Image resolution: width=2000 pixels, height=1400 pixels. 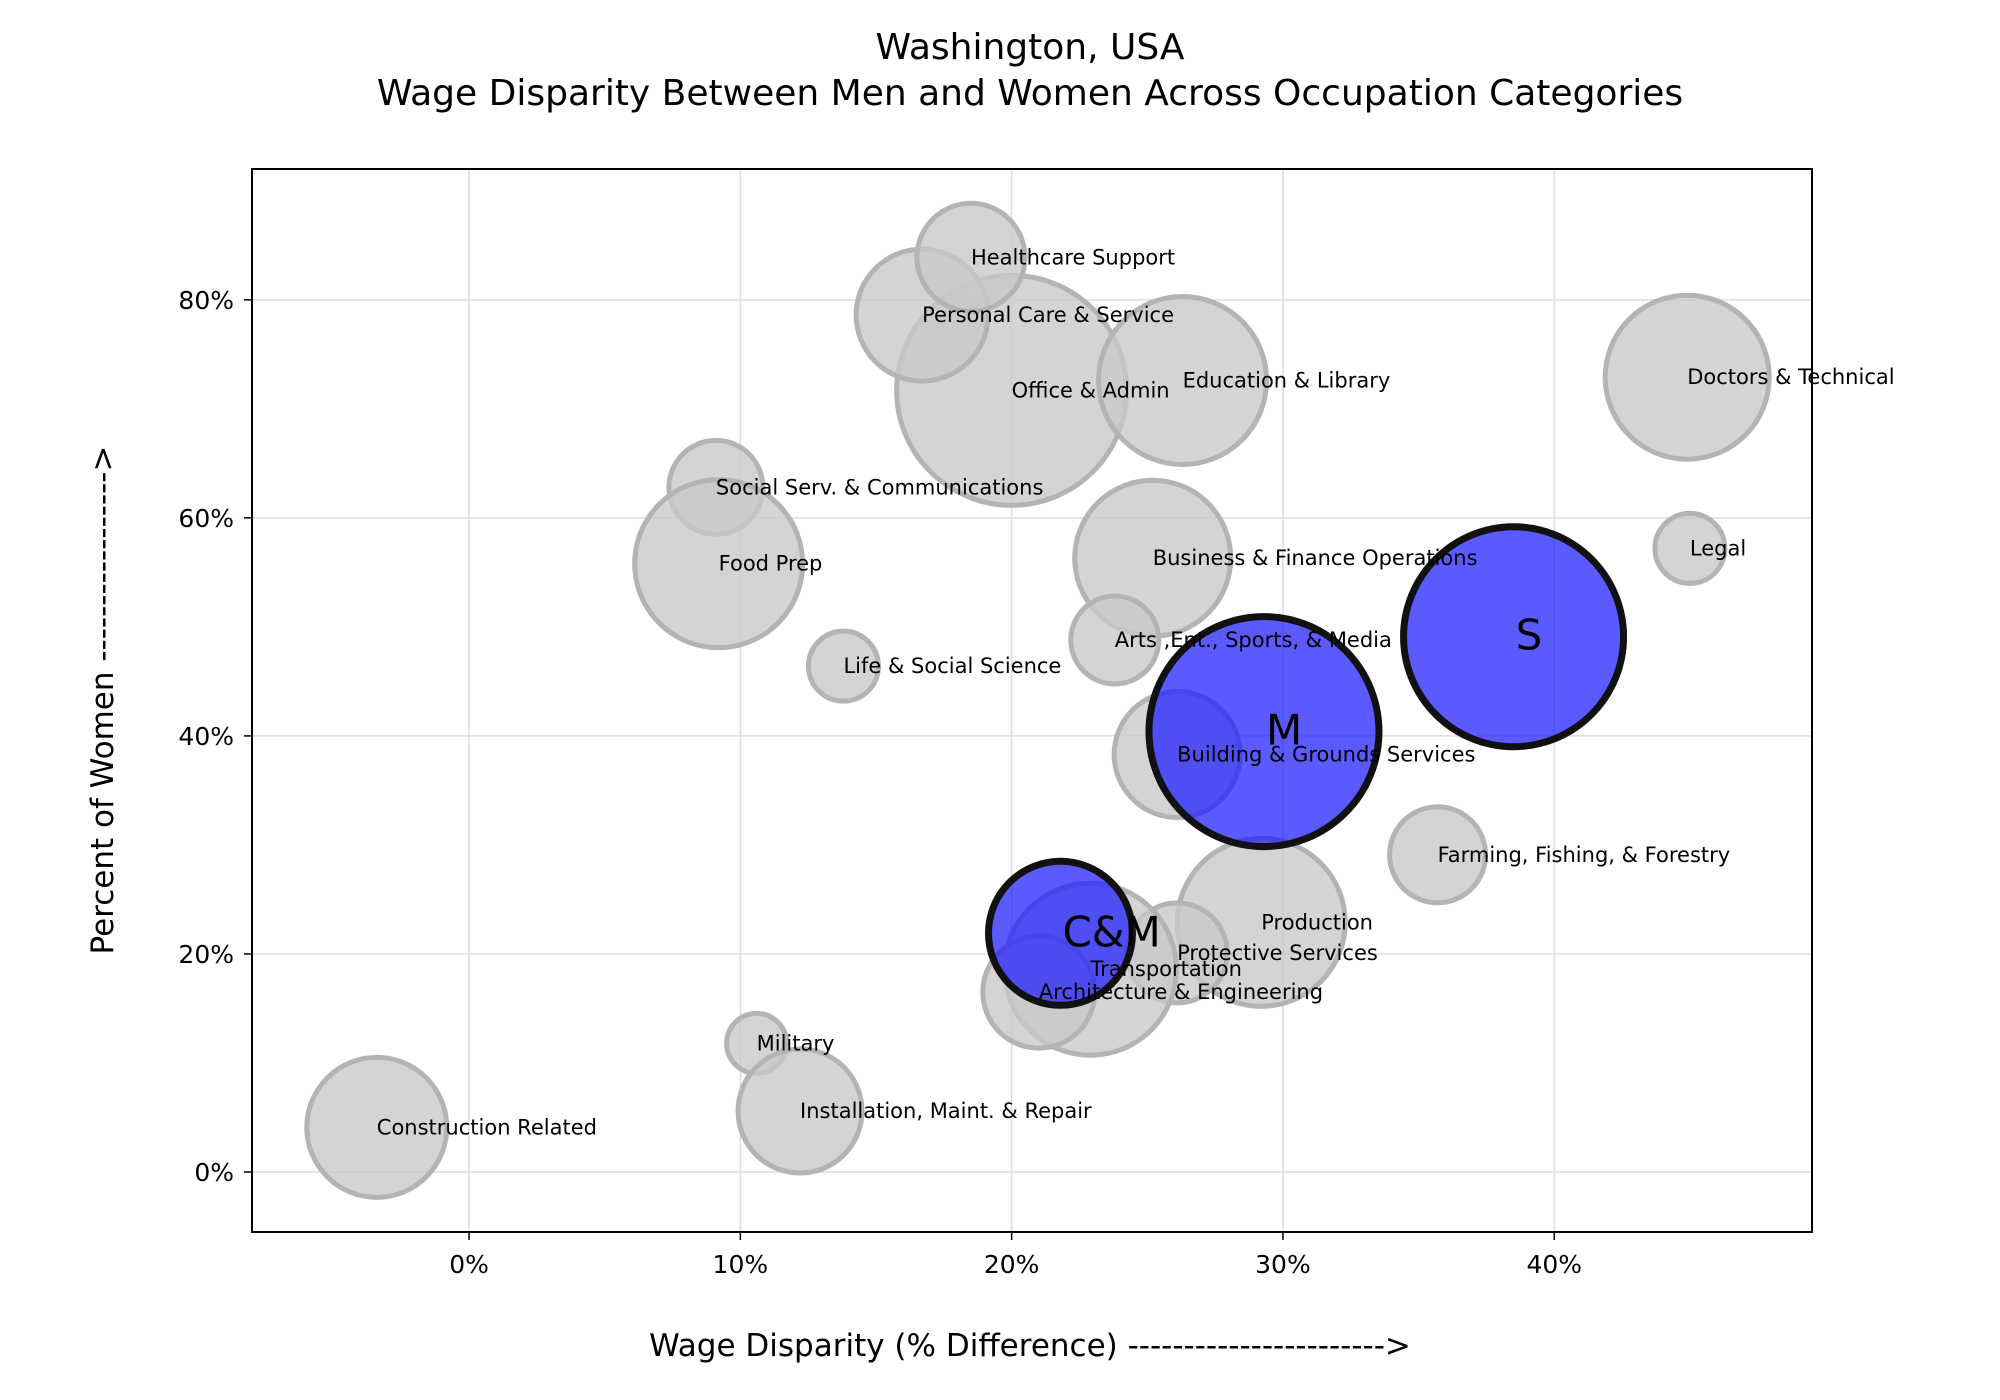 I want to click on bubble-label: Farming, Fishing, & Forestry, so click(x=1584, y=855).